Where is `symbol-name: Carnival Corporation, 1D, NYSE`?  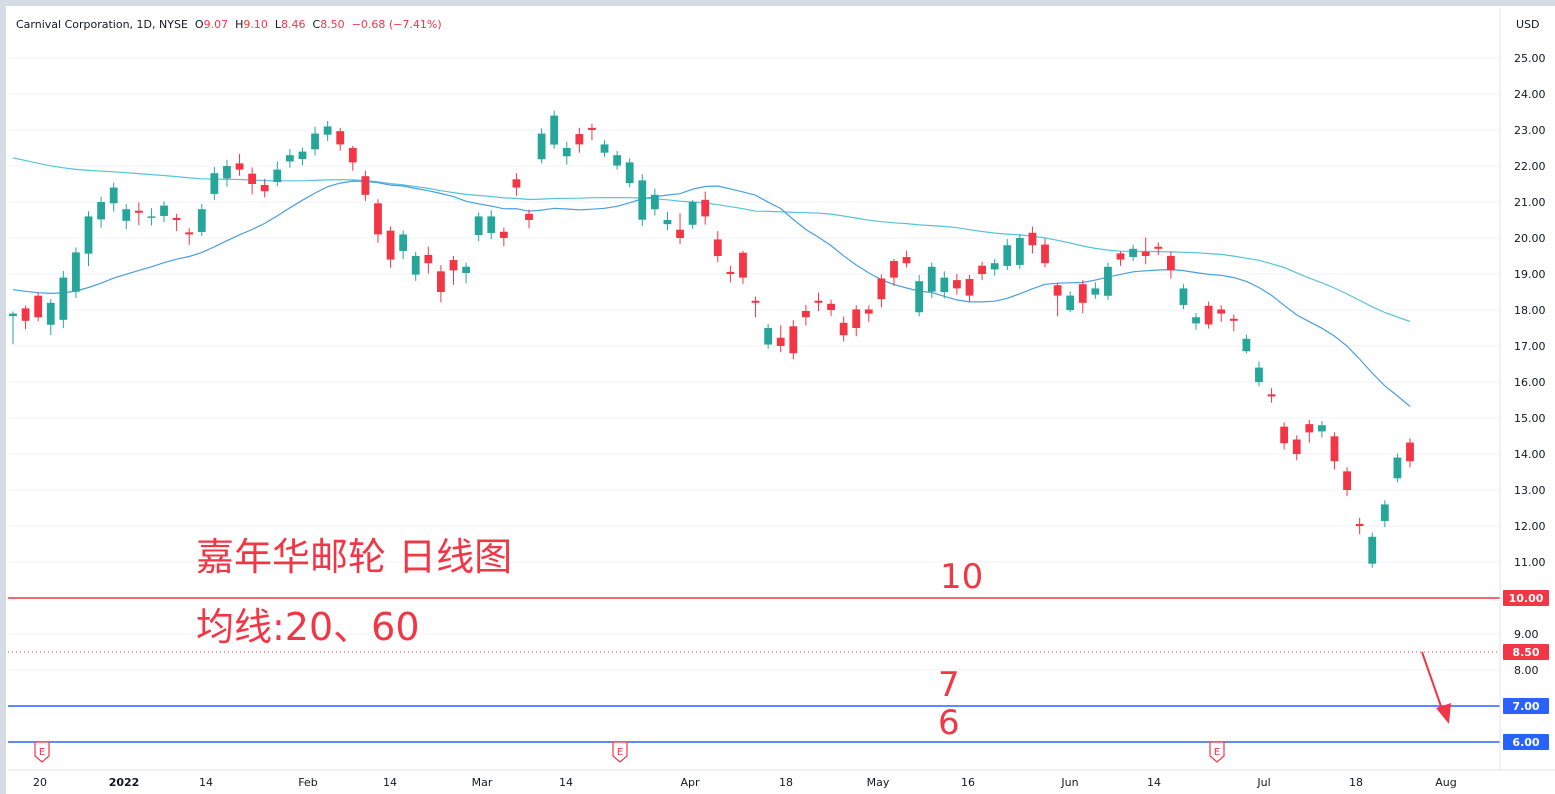 symbol-name: Carnival Corporation, 1D, NYSE is located at coordinates (102, 24).